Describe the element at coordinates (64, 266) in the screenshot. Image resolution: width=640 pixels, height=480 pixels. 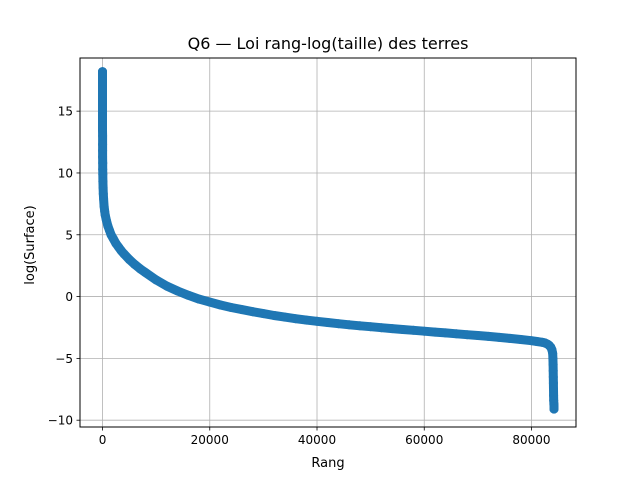
I see `y-ticks: −10 −5 0 5 10 15` at that location.